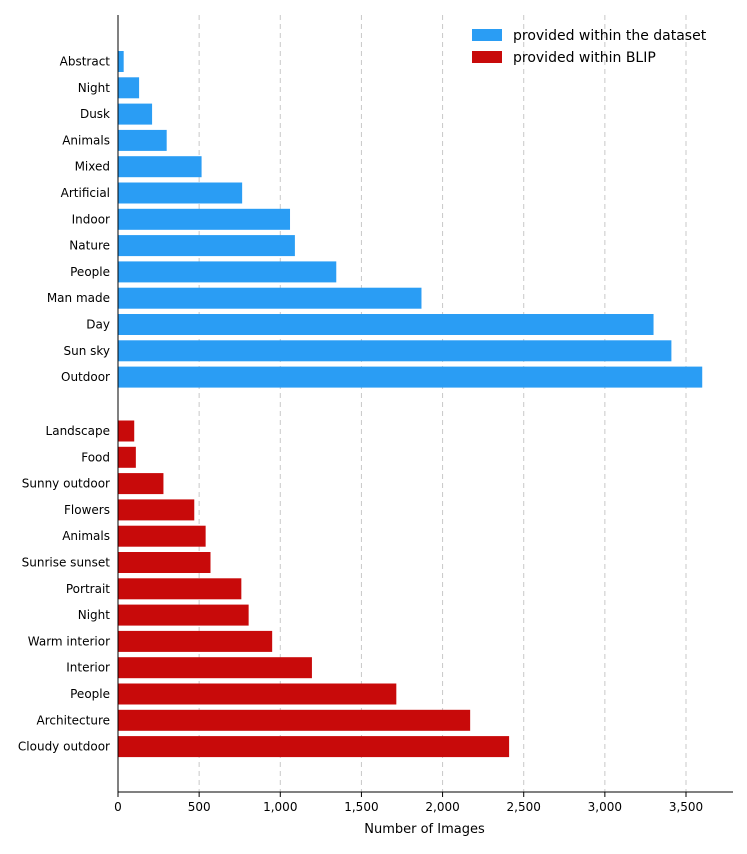  What do you see at coordinates (121, 61) in the screenshot?
I see `bar-dataset-abstract` at bounding box center [121, 61].